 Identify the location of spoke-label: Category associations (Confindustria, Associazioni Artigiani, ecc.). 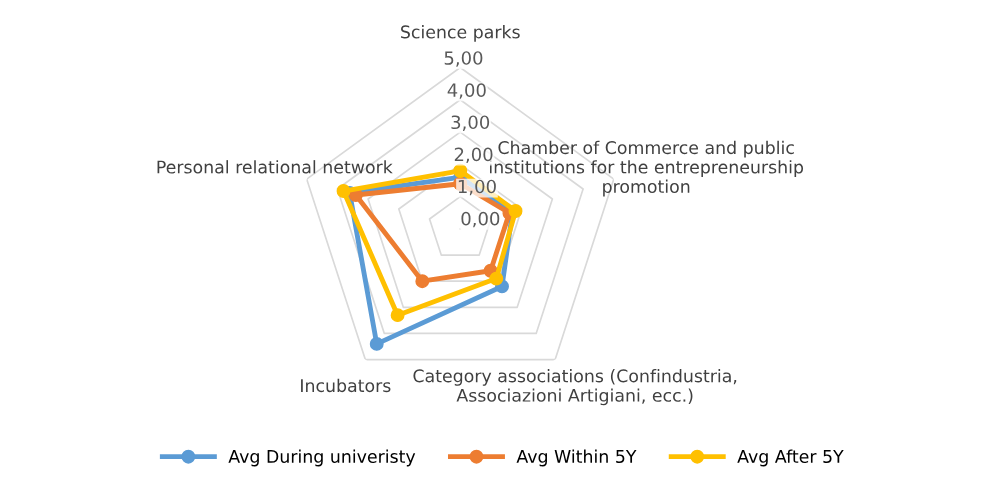
(575, 387).